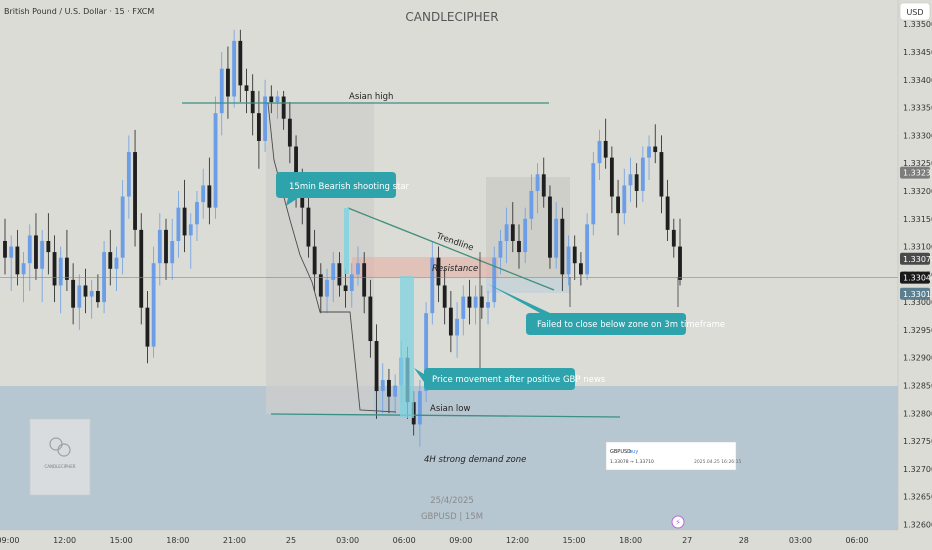 The image size is (932, 550). Describe the element at coordinates (917, 294) in the screenshot. I see `price-tag-label: 1.33015` at that location.